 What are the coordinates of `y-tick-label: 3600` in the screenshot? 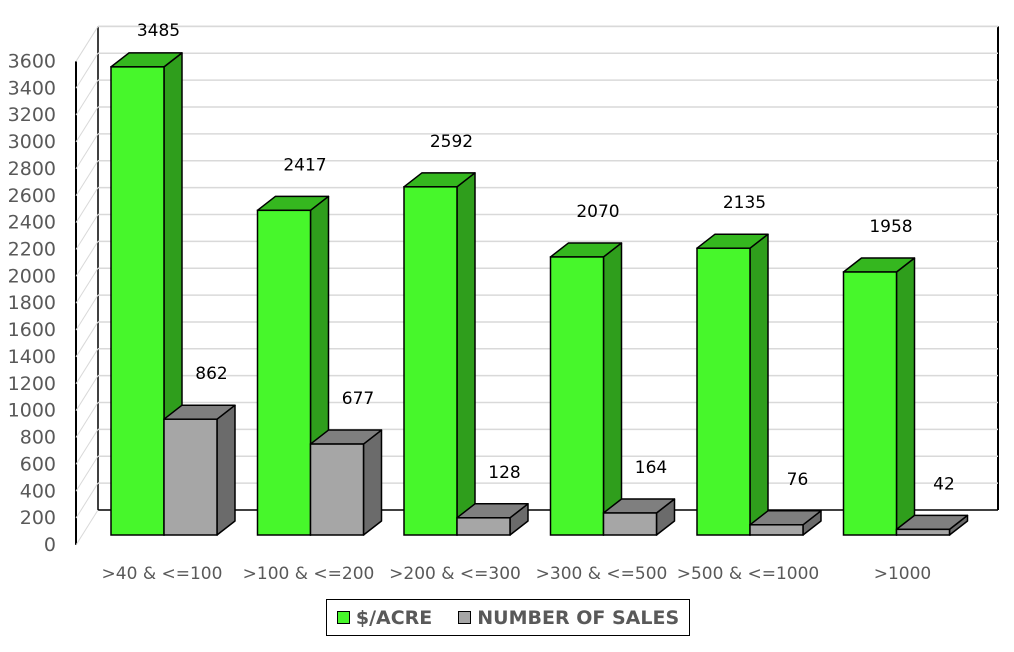 It's located at (32, 61).